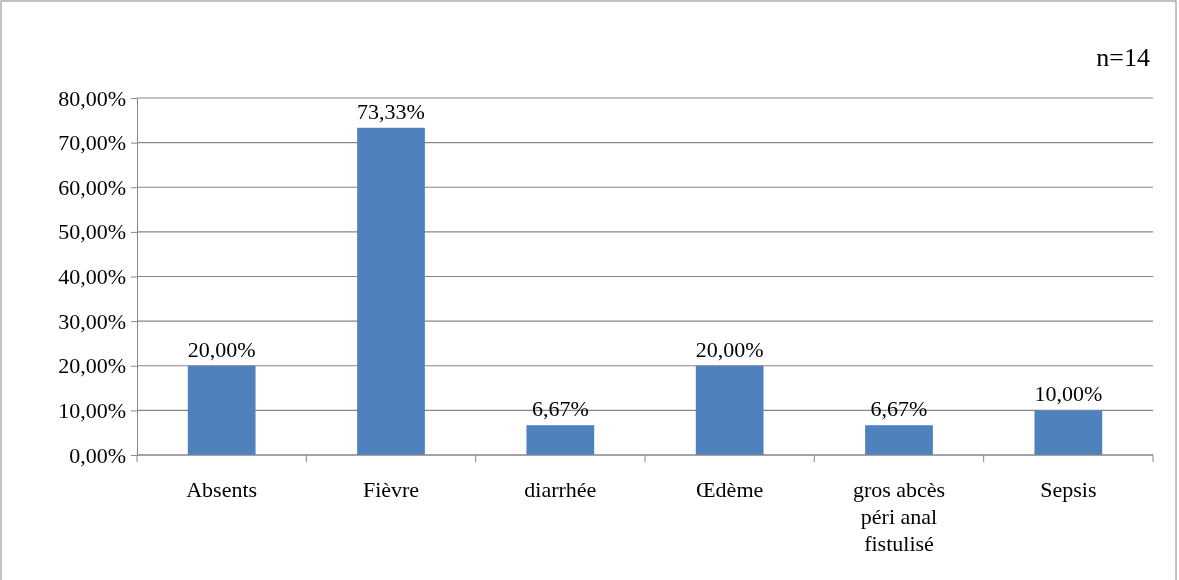 The width and height of the screenshot is (1179, 580). Describe the element at coordinates (97, 455) in the screenshot. I see `y-tick-label: 0,00%` at that location.